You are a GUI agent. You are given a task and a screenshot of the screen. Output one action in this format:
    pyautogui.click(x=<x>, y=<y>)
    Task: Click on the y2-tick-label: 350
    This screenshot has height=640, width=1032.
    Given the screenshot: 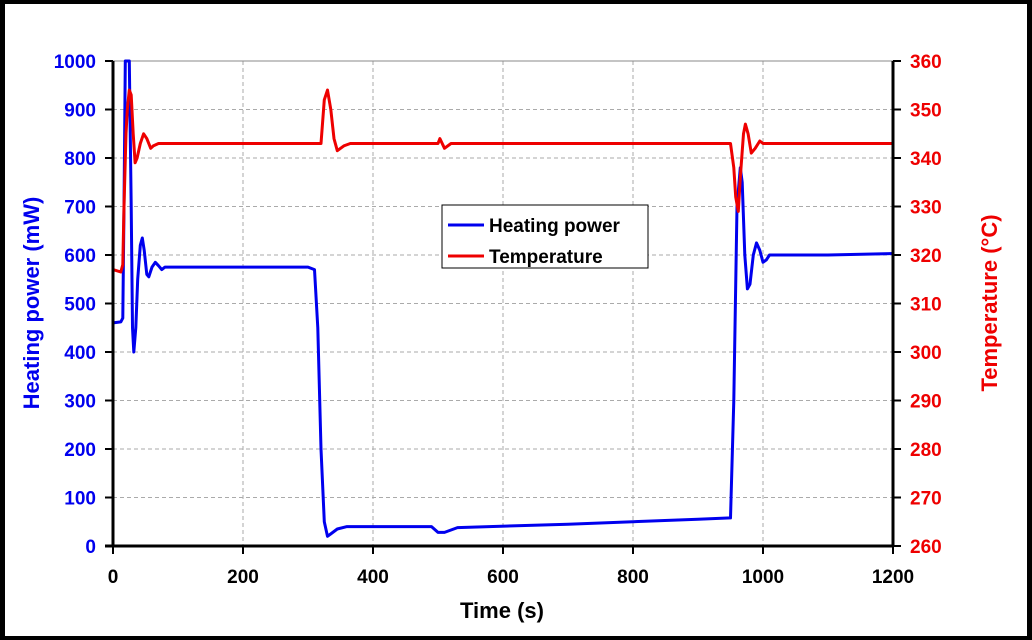 What is the action you would take?
    pyautogui.click(x=926, y=111)
    